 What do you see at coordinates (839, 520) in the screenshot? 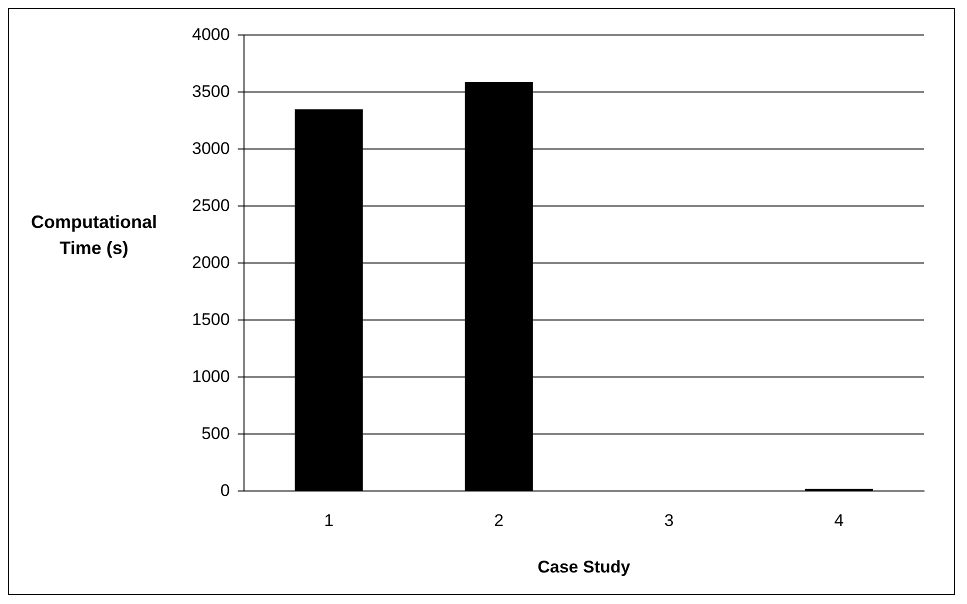
I see `x-tick-label: 4` at bounding box center [839, 520].